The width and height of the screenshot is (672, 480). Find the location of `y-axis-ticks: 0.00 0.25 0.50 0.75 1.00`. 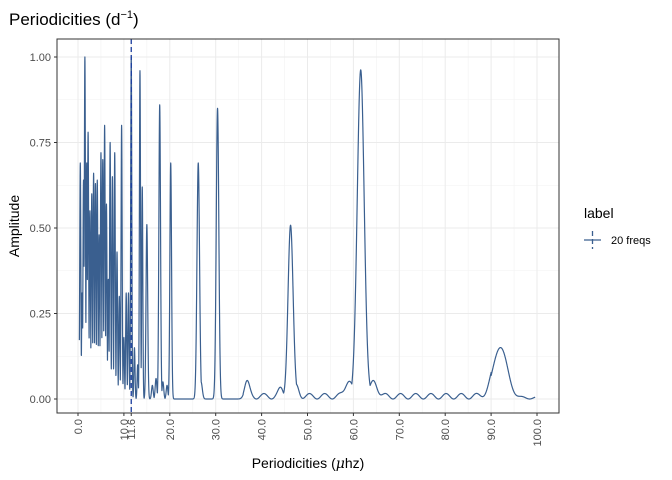

y-axis-ticks: 0.00 0.25 0.50 0.75 1.00 is located at coordinates (43, 229).